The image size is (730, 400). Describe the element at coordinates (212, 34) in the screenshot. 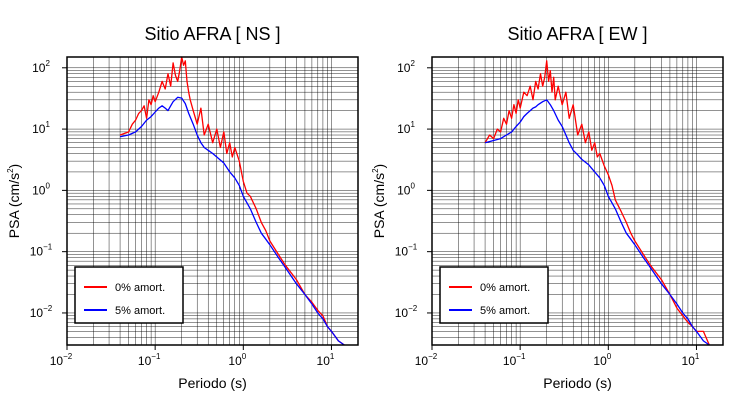

I see `chart-title: Sitio AFRA [ NS ]` at that location.